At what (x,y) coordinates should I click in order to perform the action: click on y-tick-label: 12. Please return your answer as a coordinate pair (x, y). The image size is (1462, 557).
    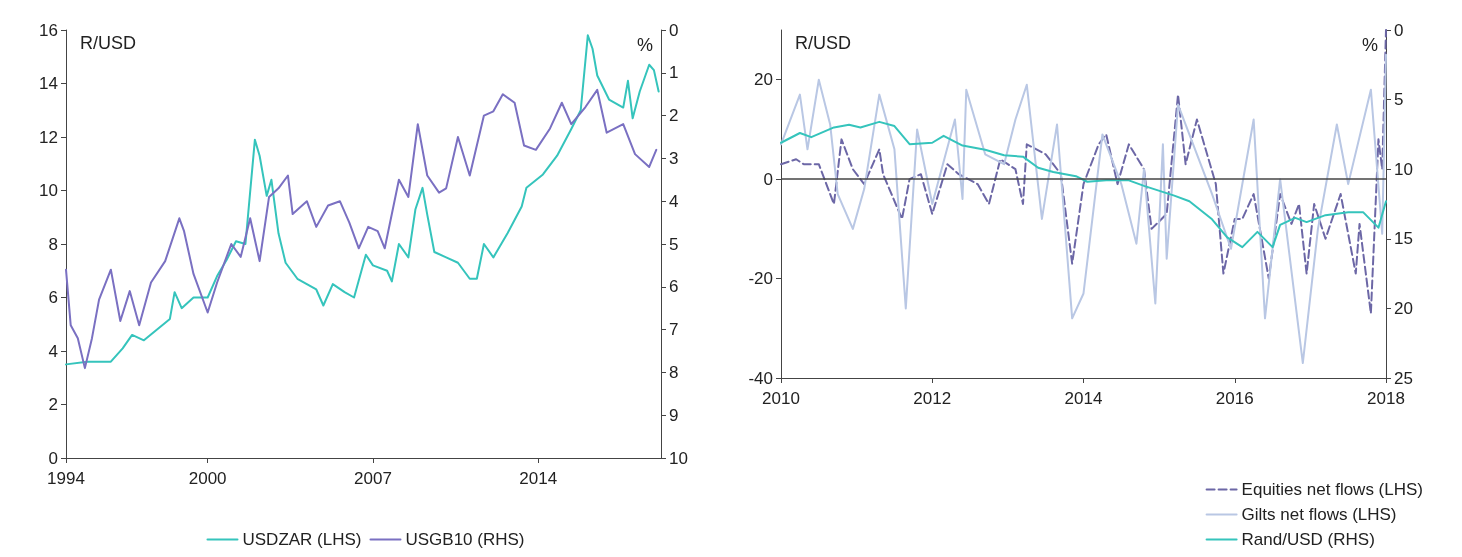
    Looking at the image, I should click on (48, 137).